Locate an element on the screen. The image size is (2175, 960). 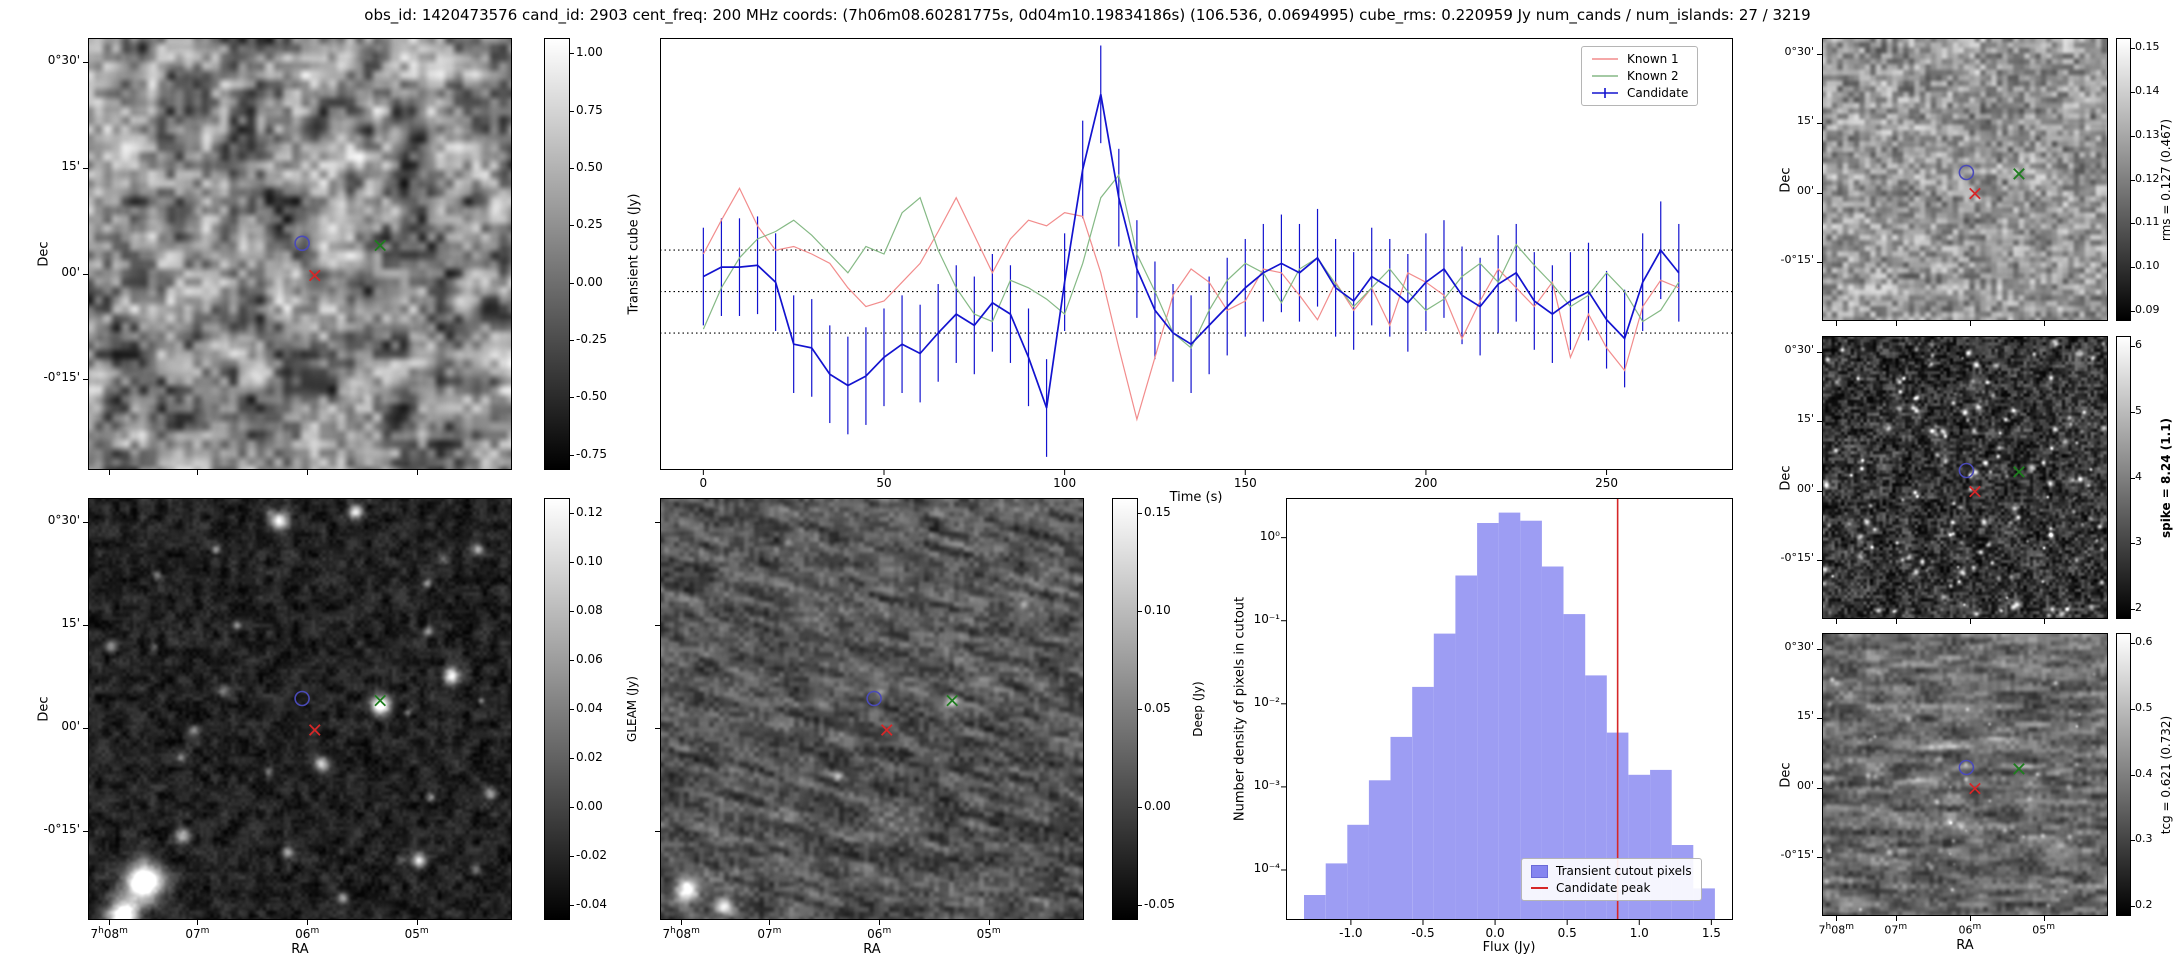
colorbar-tick-label: -0.04 is located at coordinates (592, 904).